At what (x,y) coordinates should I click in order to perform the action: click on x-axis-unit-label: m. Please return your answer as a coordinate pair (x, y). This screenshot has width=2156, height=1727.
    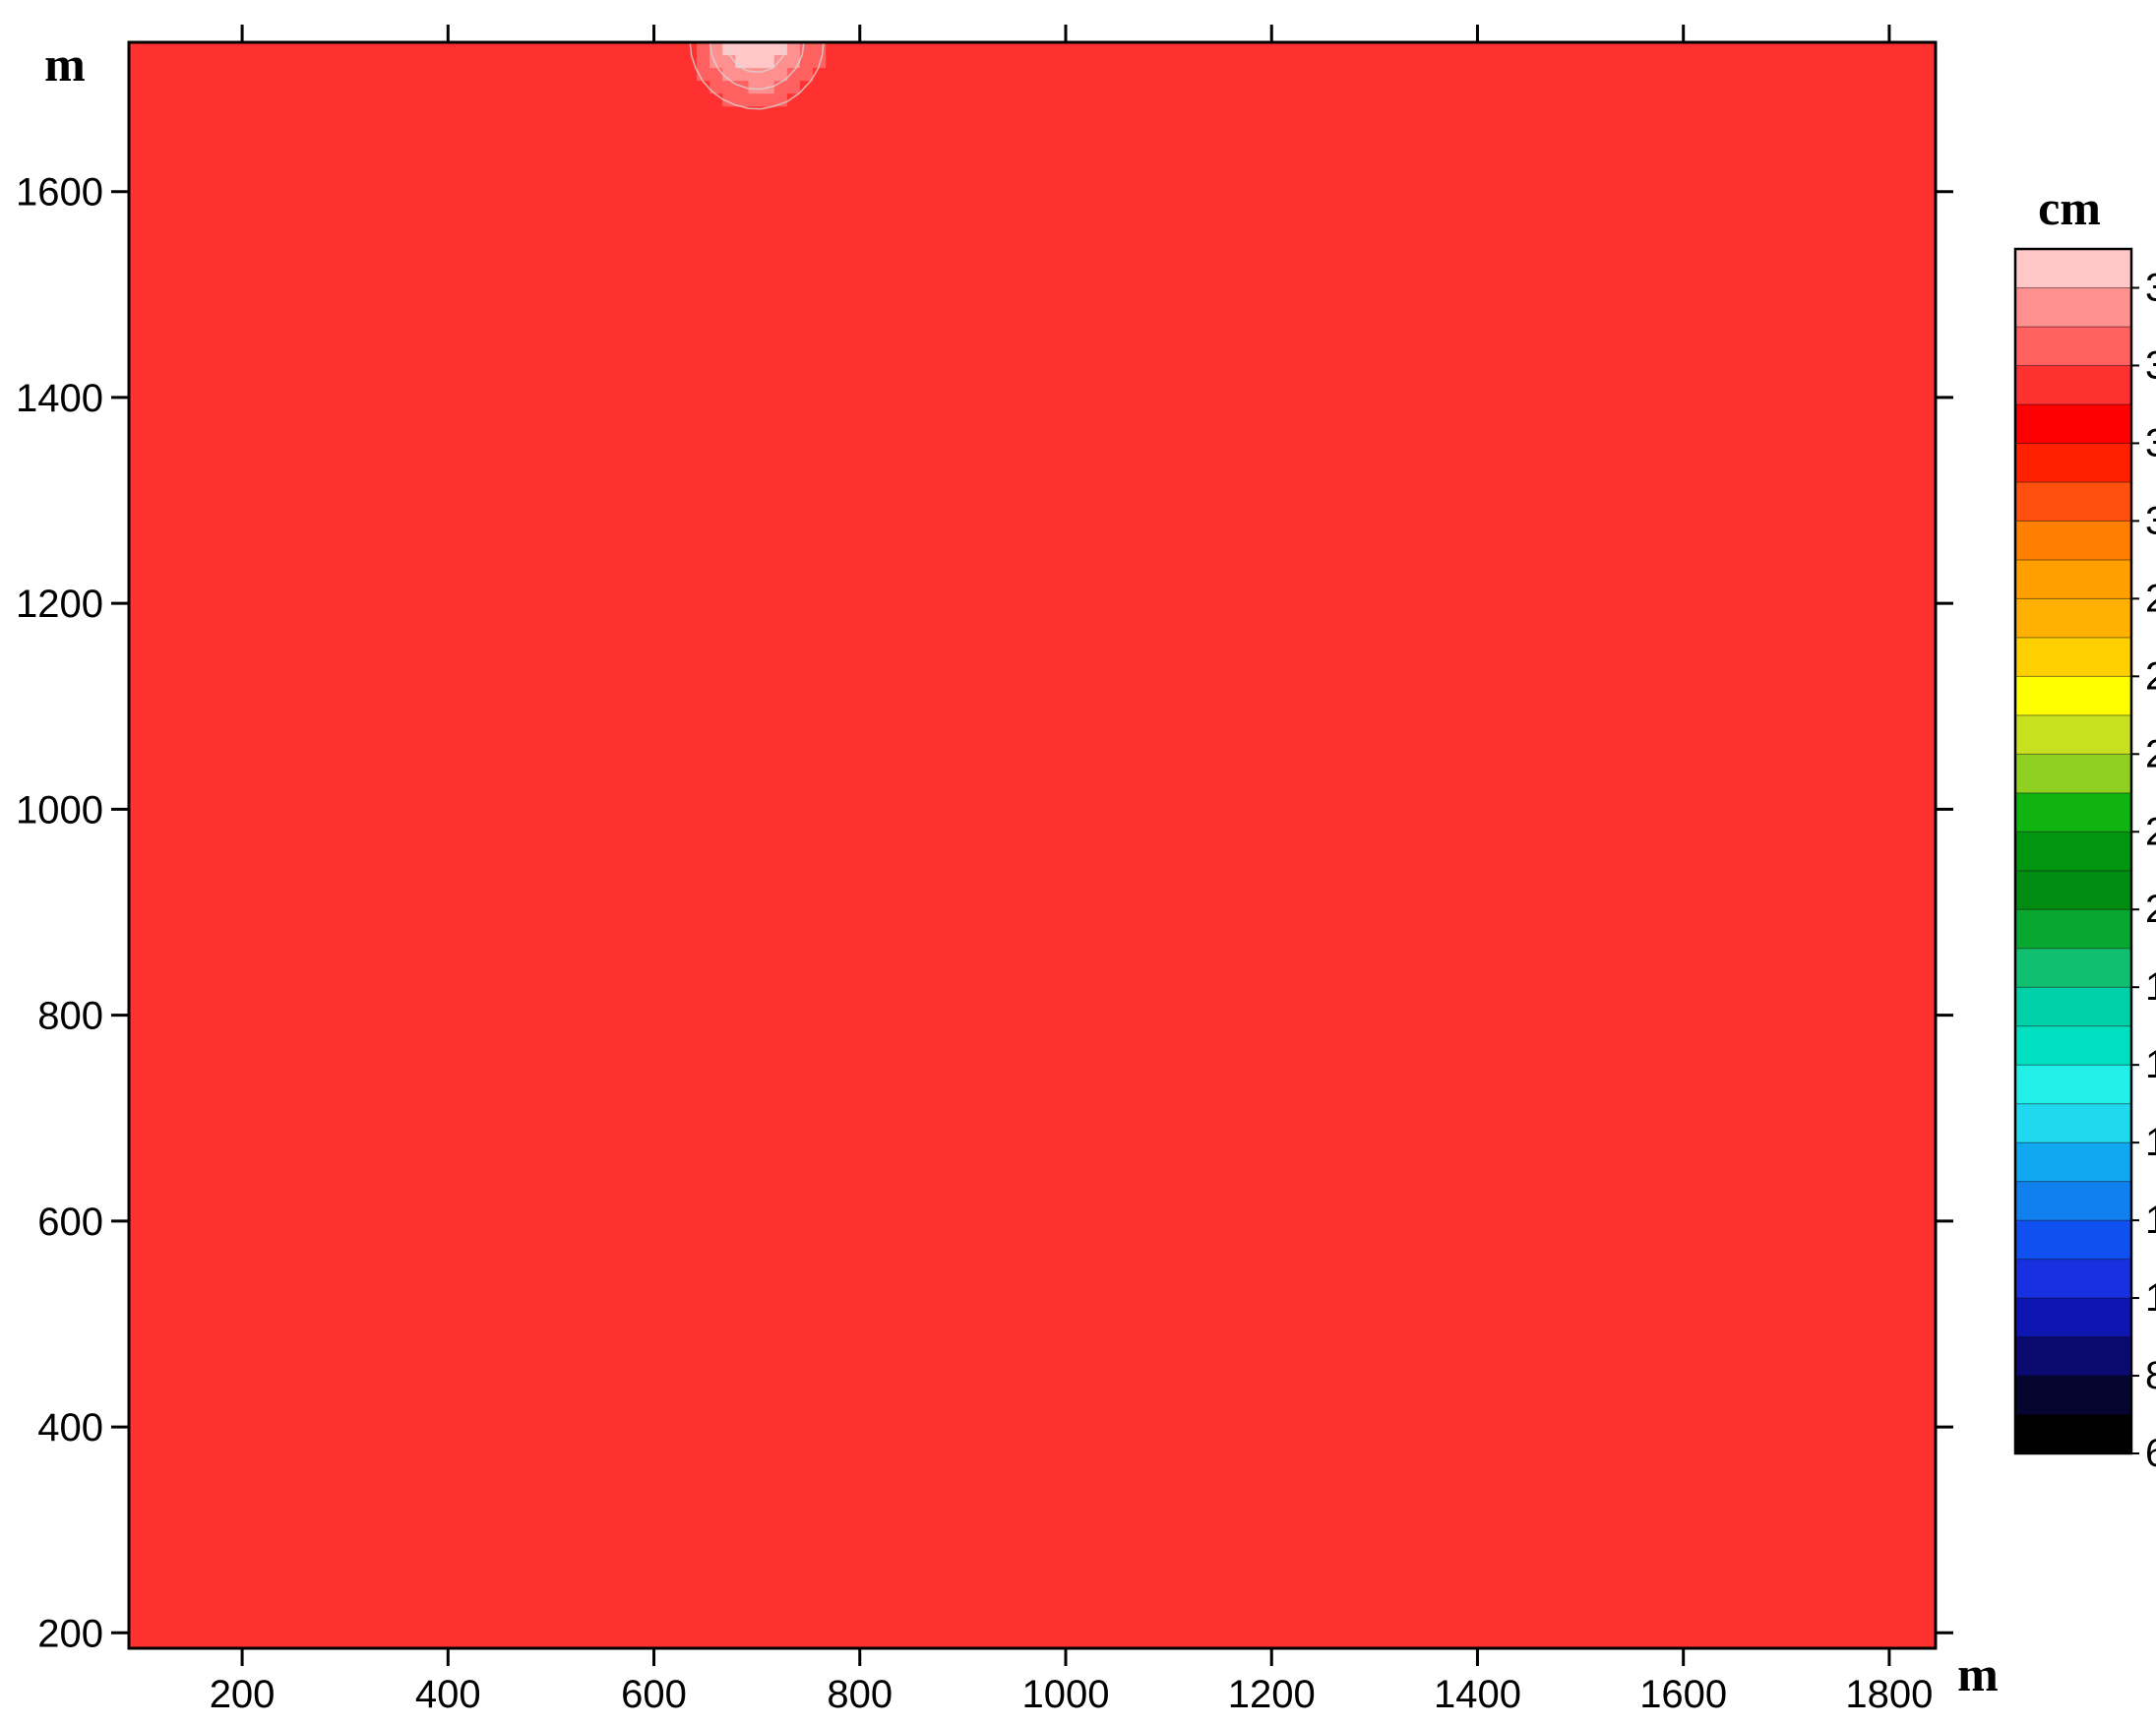
    Looking at the image, I should click on (1978, 1674).